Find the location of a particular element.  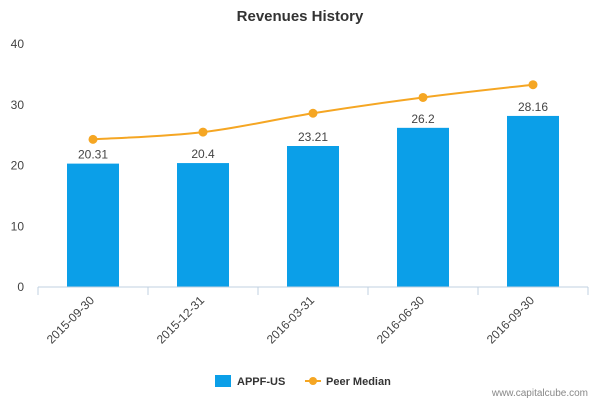

legend-swatch-appf-us is located at coordinates (223, 381).